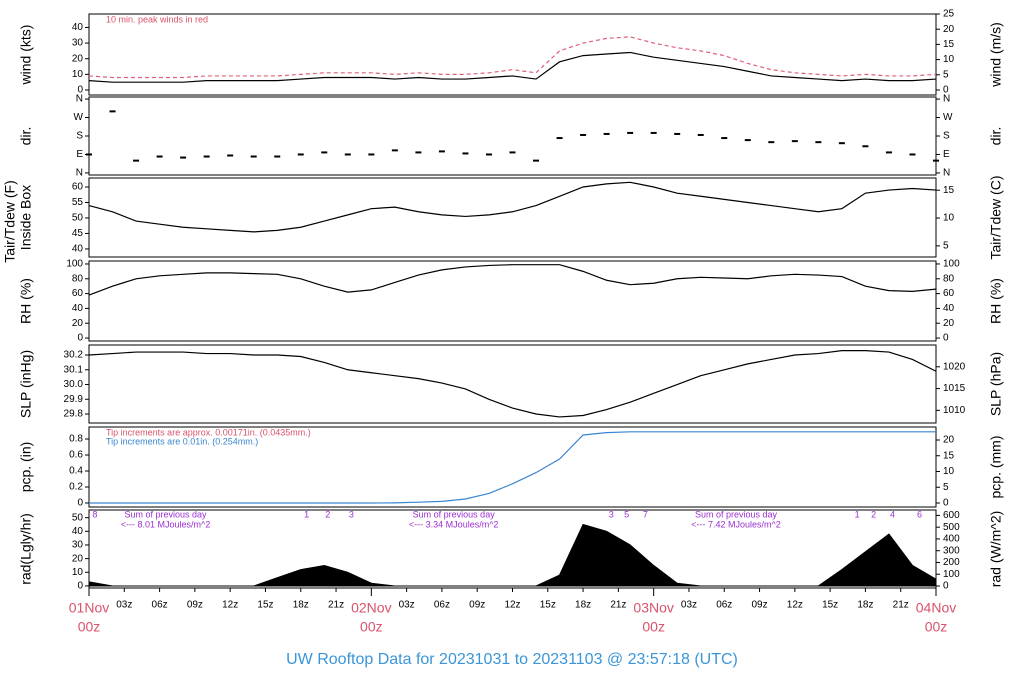 The width and height of the screenshot is (1024, 700). What do you see at coordinates (626, 514) in the screenshot?
I see `hour-marker: 5` at bounding box center [626, 514].